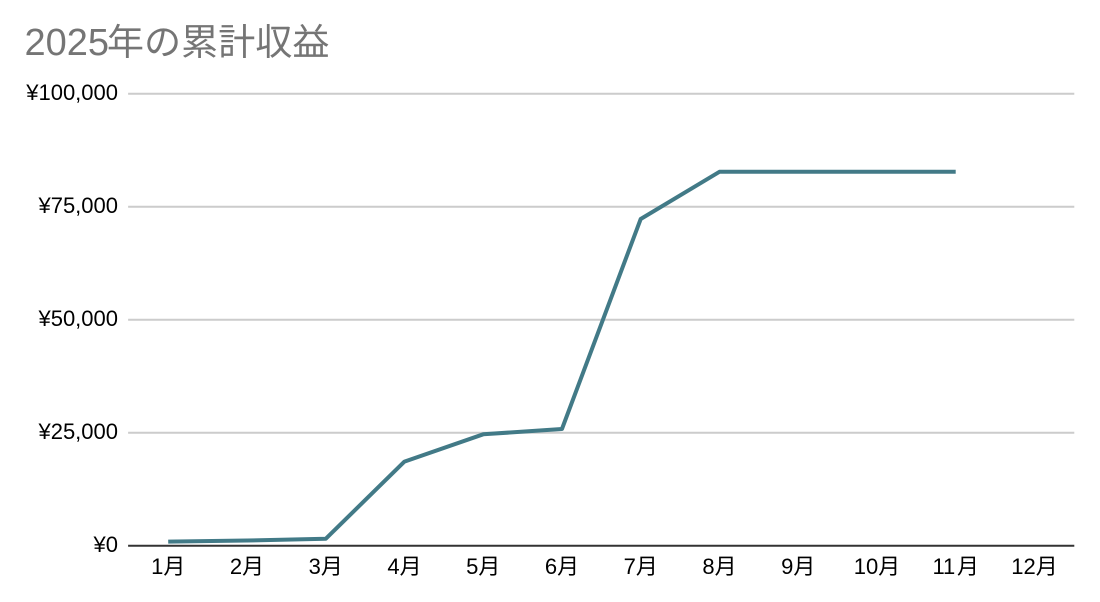 Image resolution: width=1100 pixels, height=602 pixels. I want to click on svg-text: 7, so click(630, 566).